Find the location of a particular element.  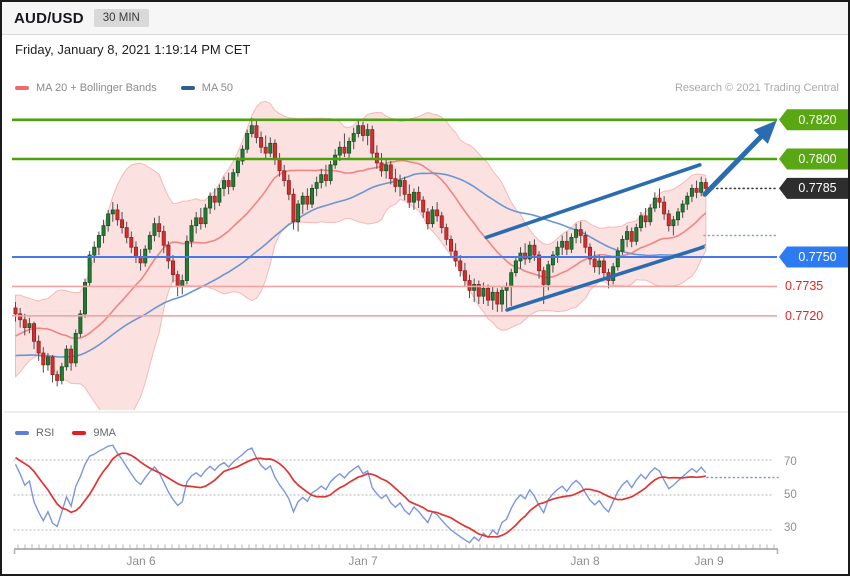

legend-item-ma50: MA 50 is located at coordinates (206, 88).